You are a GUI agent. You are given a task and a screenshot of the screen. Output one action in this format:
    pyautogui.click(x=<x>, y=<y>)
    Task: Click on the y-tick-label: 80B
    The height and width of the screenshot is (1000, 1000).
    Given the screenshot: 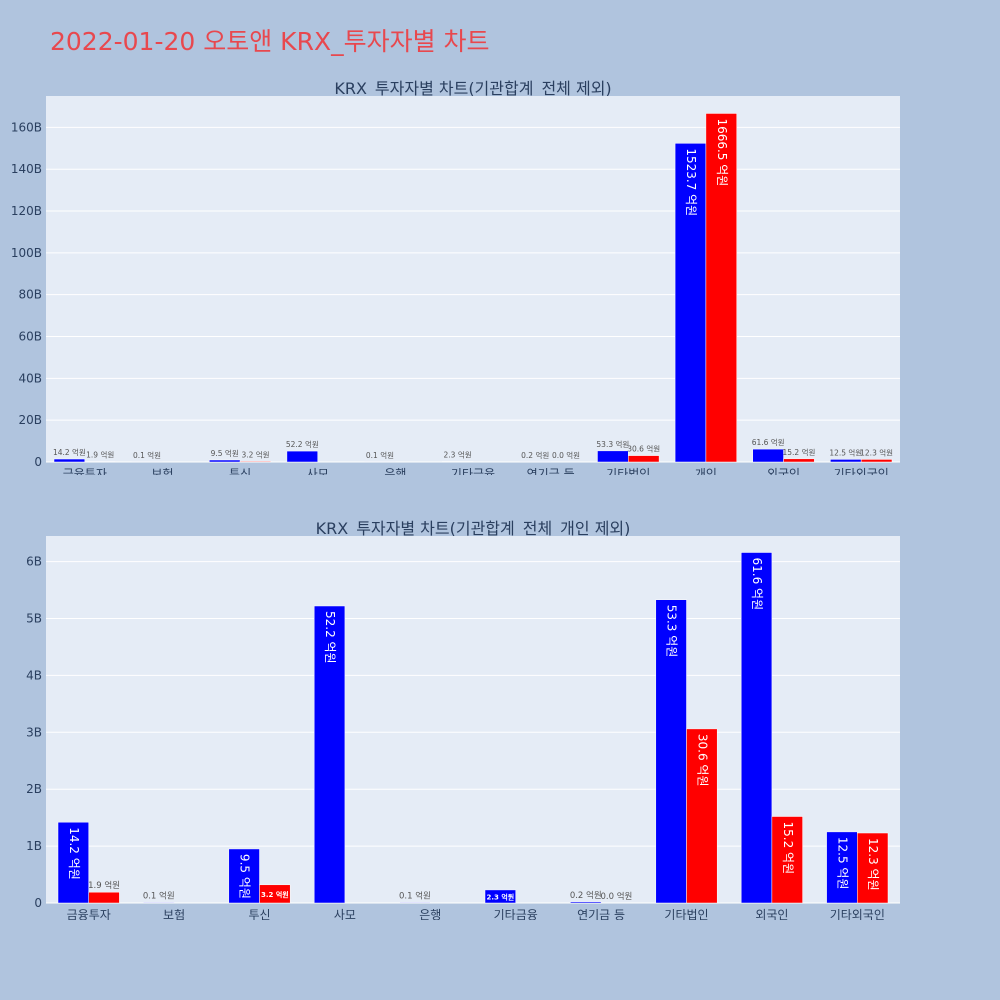 What is the action you would take?
    pyautogui.click(x=30, y=295)
    